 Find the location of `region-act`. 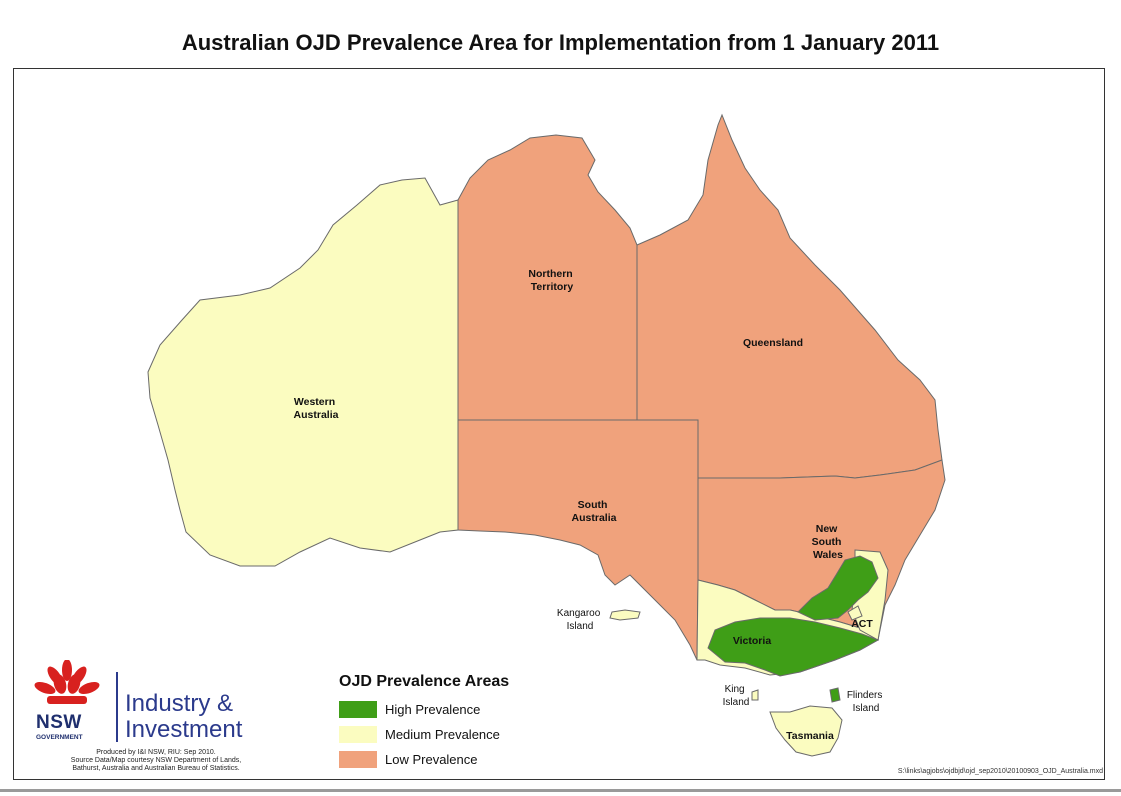

region-act is located at coordinates (855, 613).